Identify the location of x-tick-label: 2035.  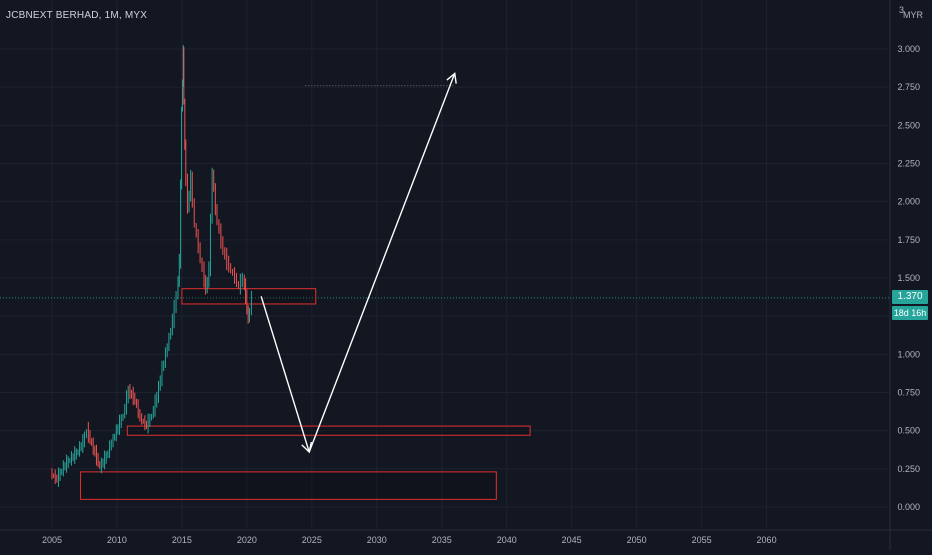
(442, 540).